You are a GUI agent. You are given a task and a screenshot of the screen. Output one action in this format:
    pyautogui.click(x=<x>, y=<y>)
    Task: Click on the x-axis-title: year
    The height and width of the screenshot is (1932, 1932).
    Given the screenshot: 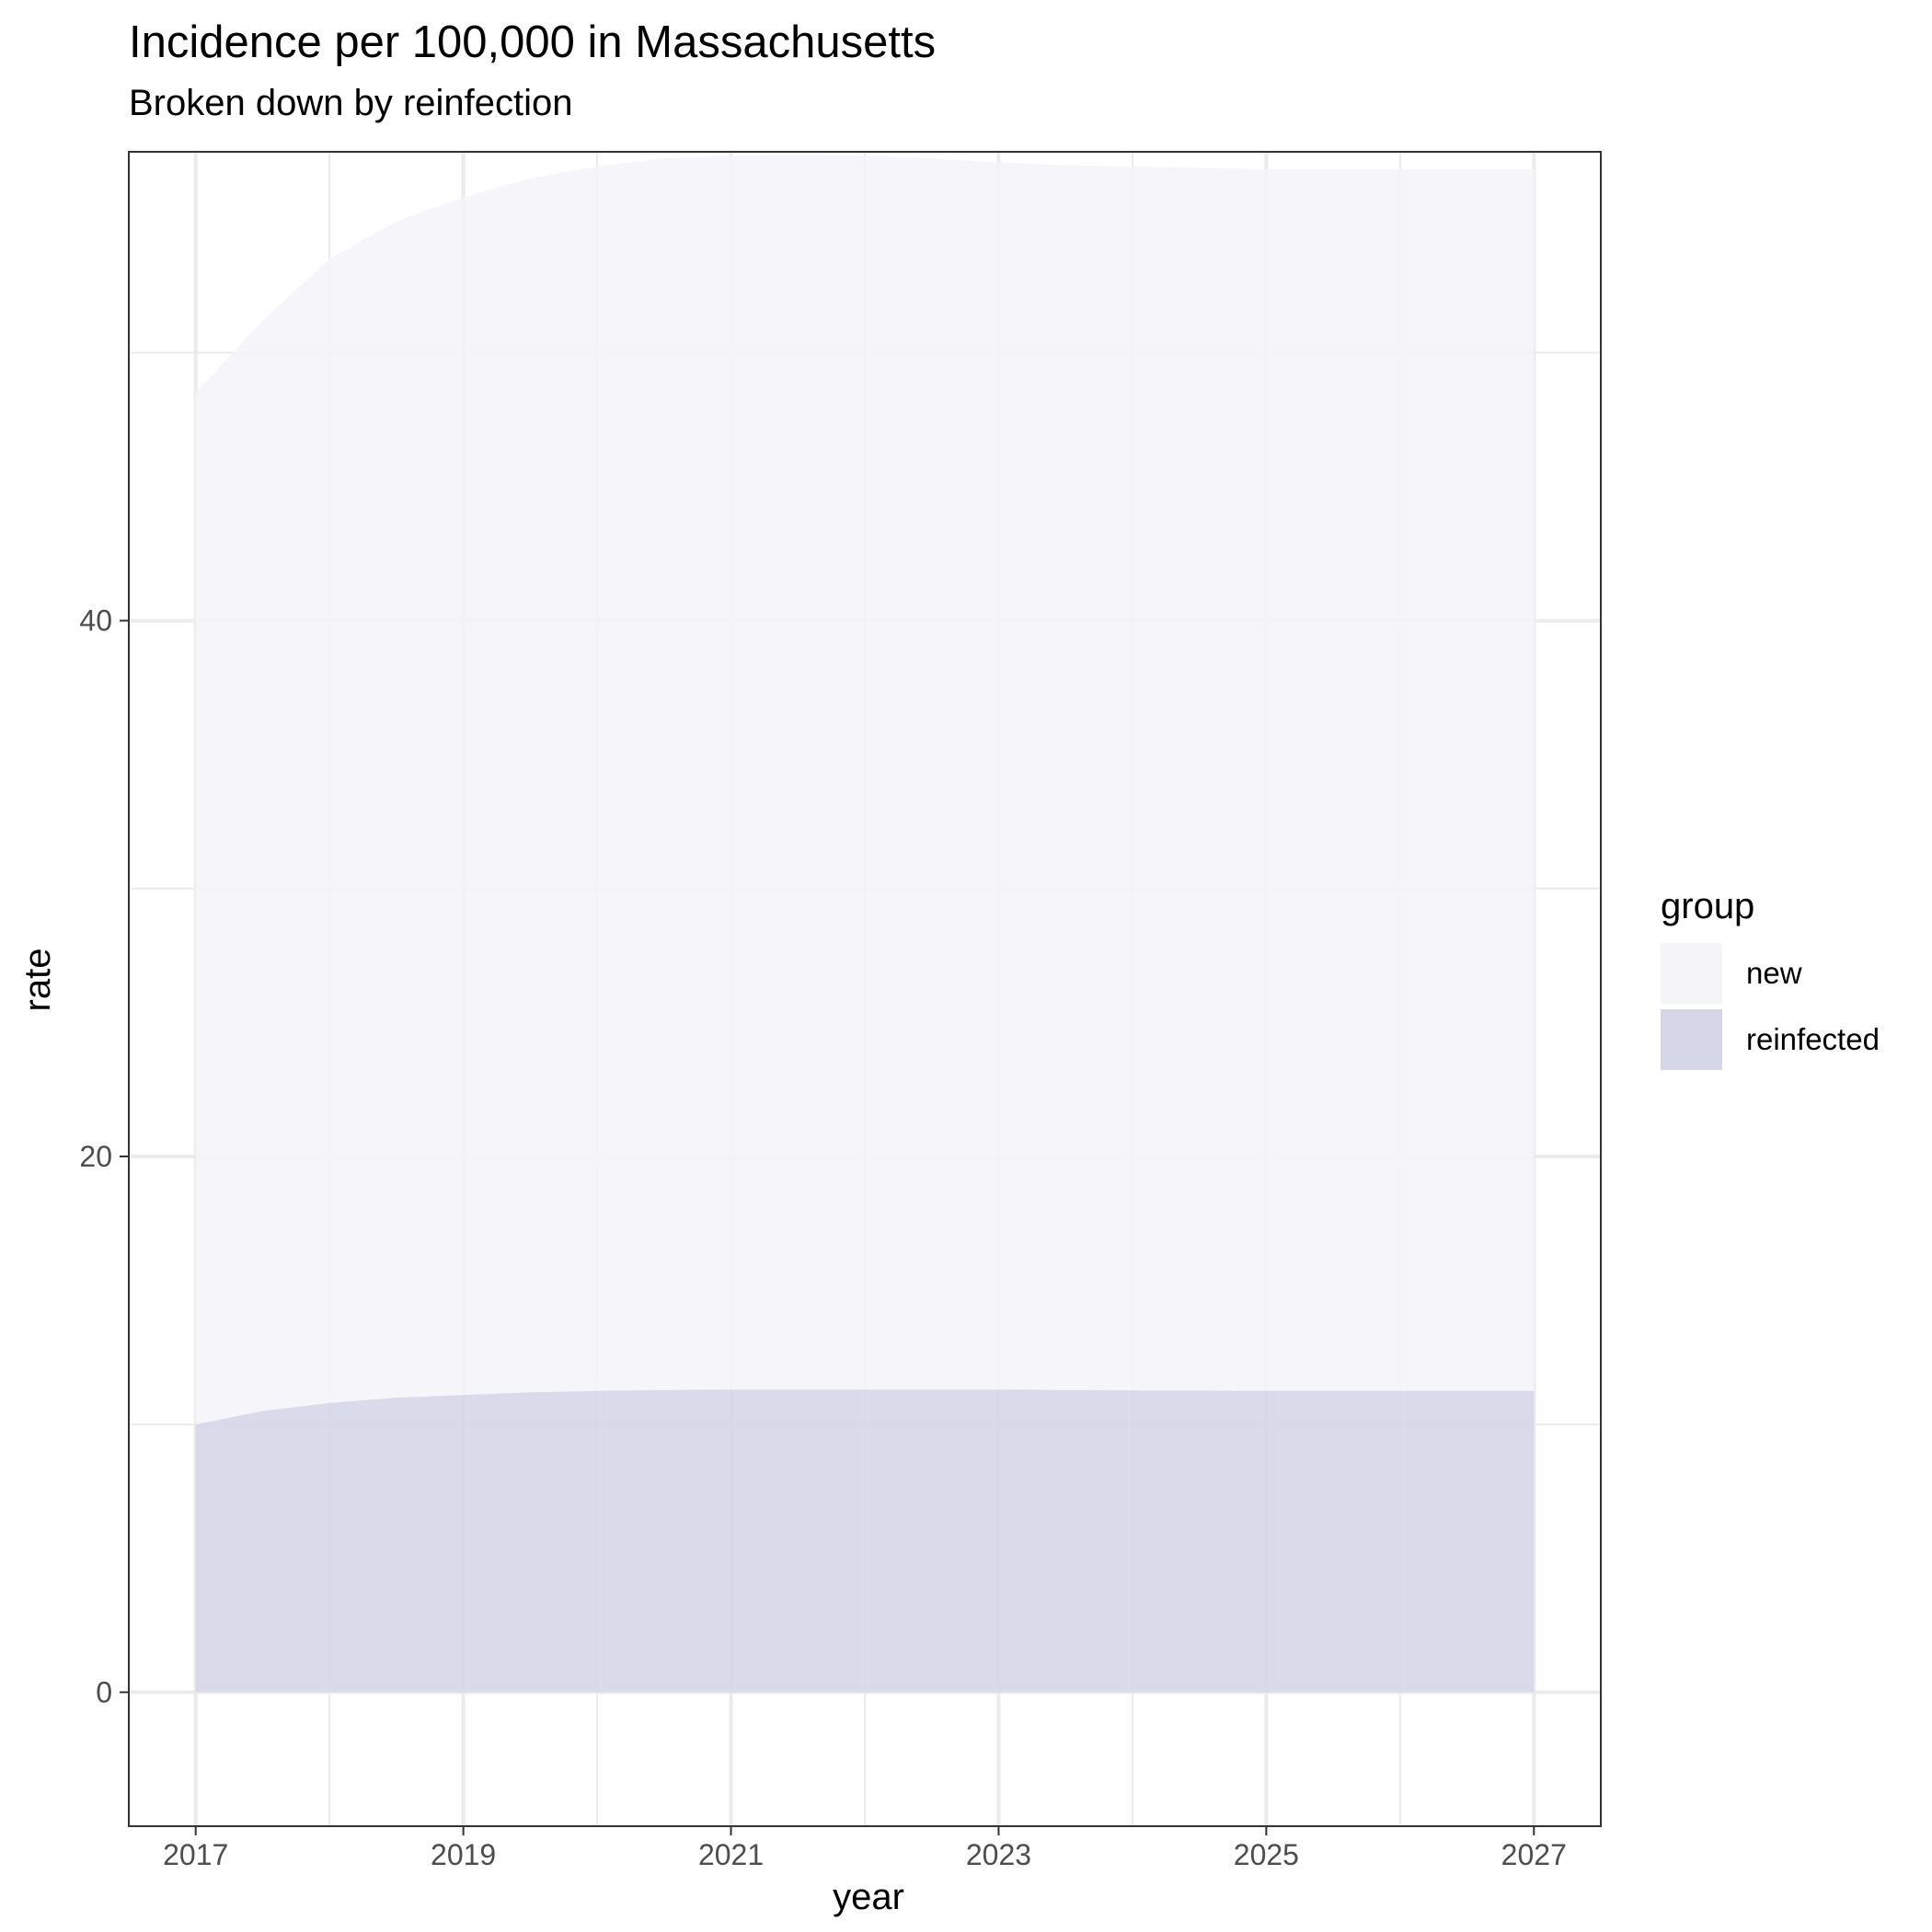 What is the action you would take?
    pyautogui.click(x=868, y=1897)
    